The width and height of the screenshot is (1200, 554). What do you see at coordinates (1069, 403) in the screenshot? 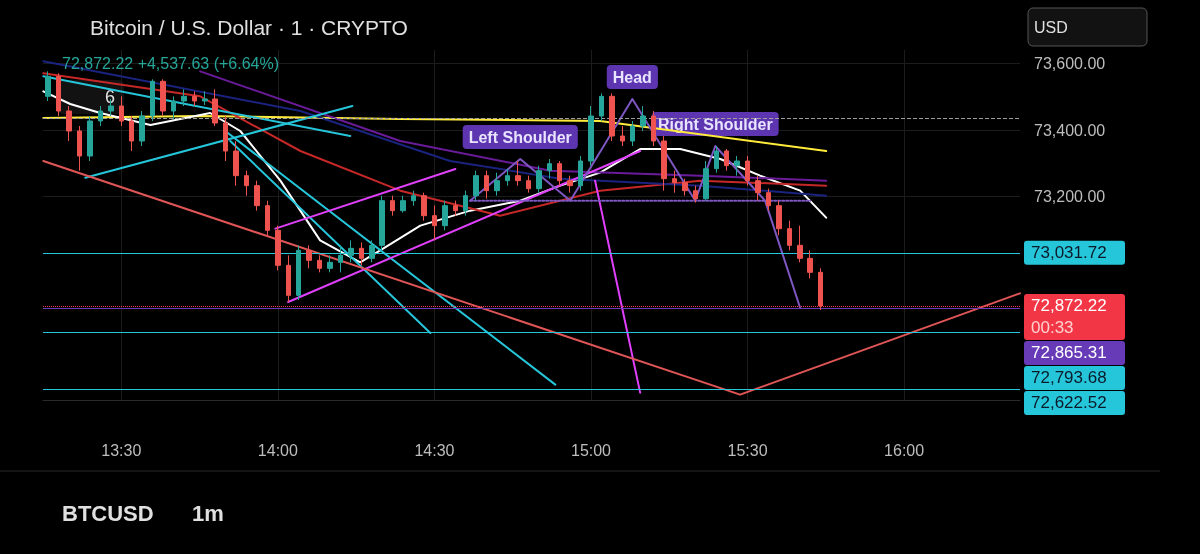
I see `ref-line-label: 72,622.52` at bounding box center [1069, 403].